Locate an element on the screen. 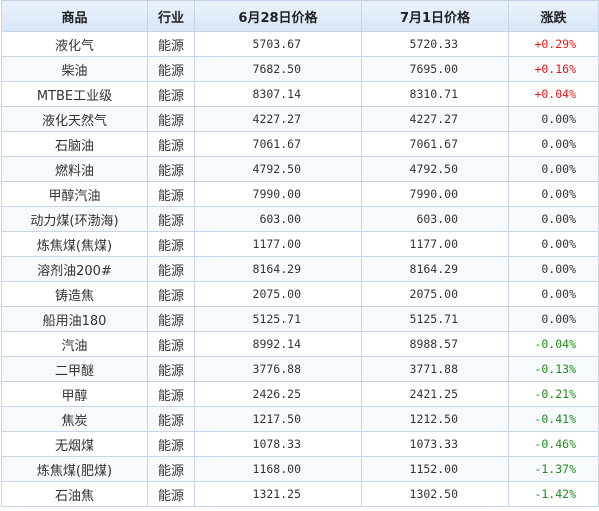  commodity-name: 动力煤(环渤海) is located at coordinates (74, 219).